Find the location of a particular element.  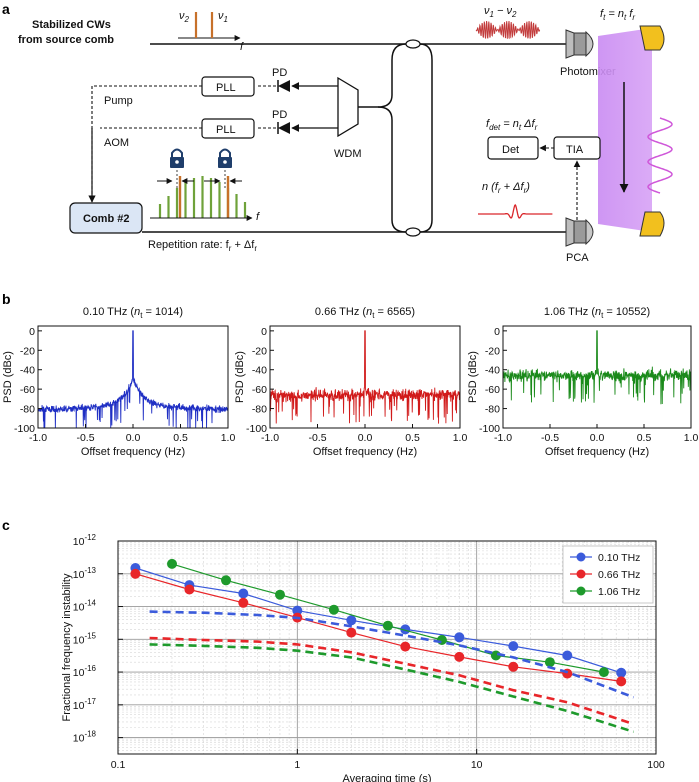

allan-ytick: 10-12 is located at coordinates (85, 540).